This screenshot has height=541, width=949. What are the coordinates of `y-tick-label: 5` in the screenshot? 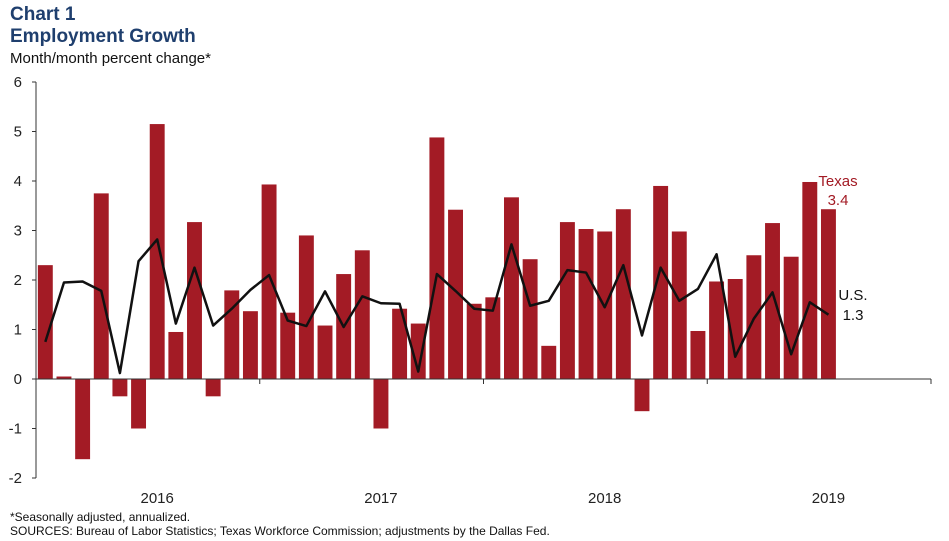 It's located at (18, 132).